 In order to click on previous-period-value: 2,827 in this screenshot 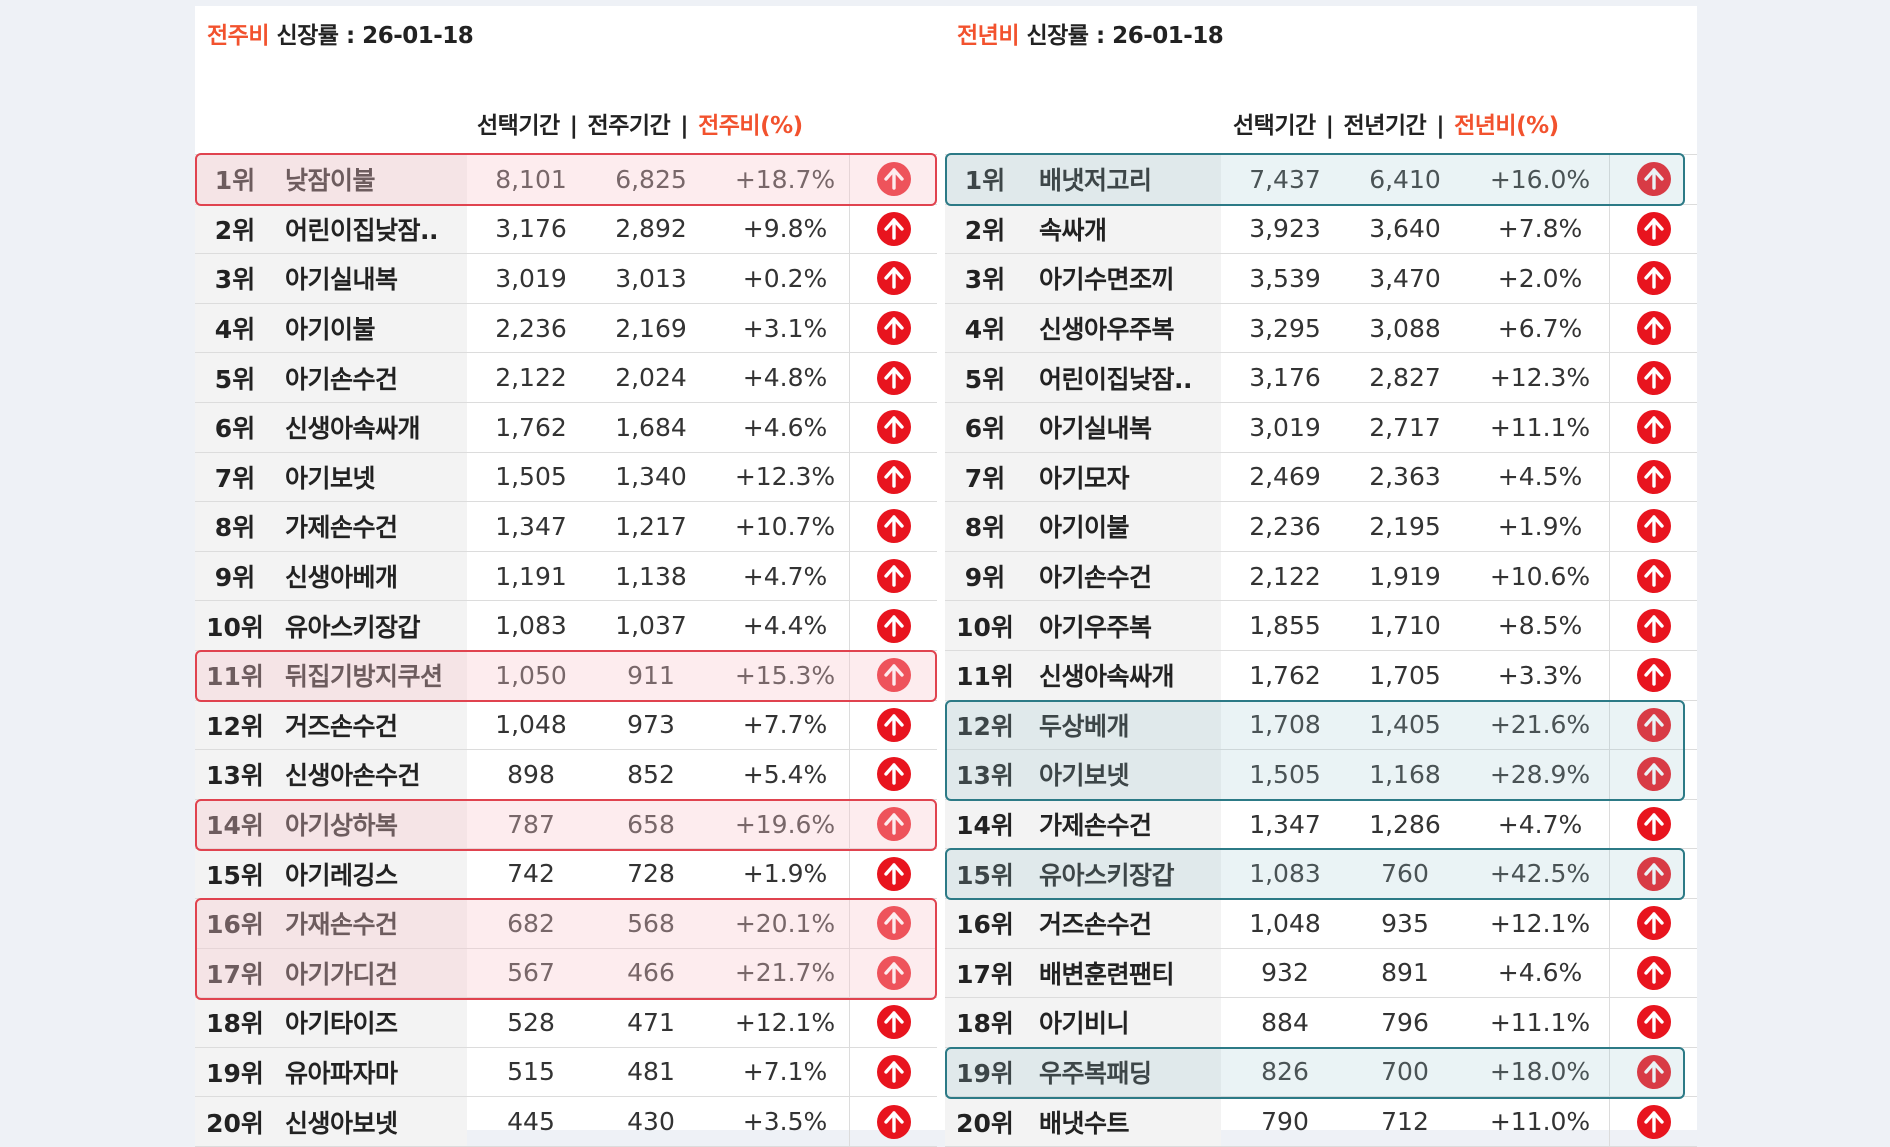, I will do `click(1405, 378)`.